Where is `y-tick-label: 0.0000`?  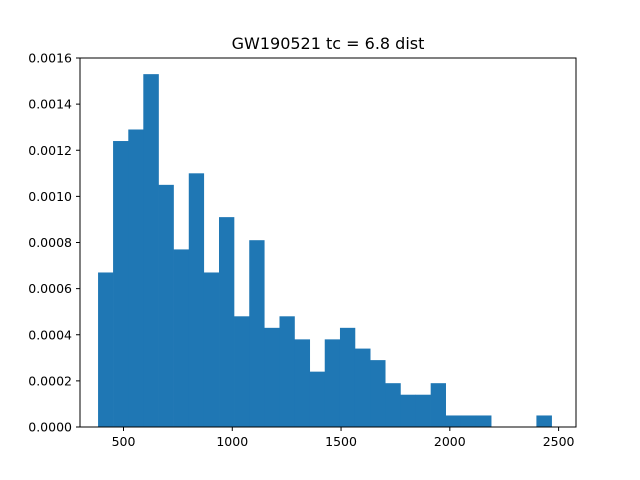 y-tick-label: 0.0000 is located at coordinates (50, 427).